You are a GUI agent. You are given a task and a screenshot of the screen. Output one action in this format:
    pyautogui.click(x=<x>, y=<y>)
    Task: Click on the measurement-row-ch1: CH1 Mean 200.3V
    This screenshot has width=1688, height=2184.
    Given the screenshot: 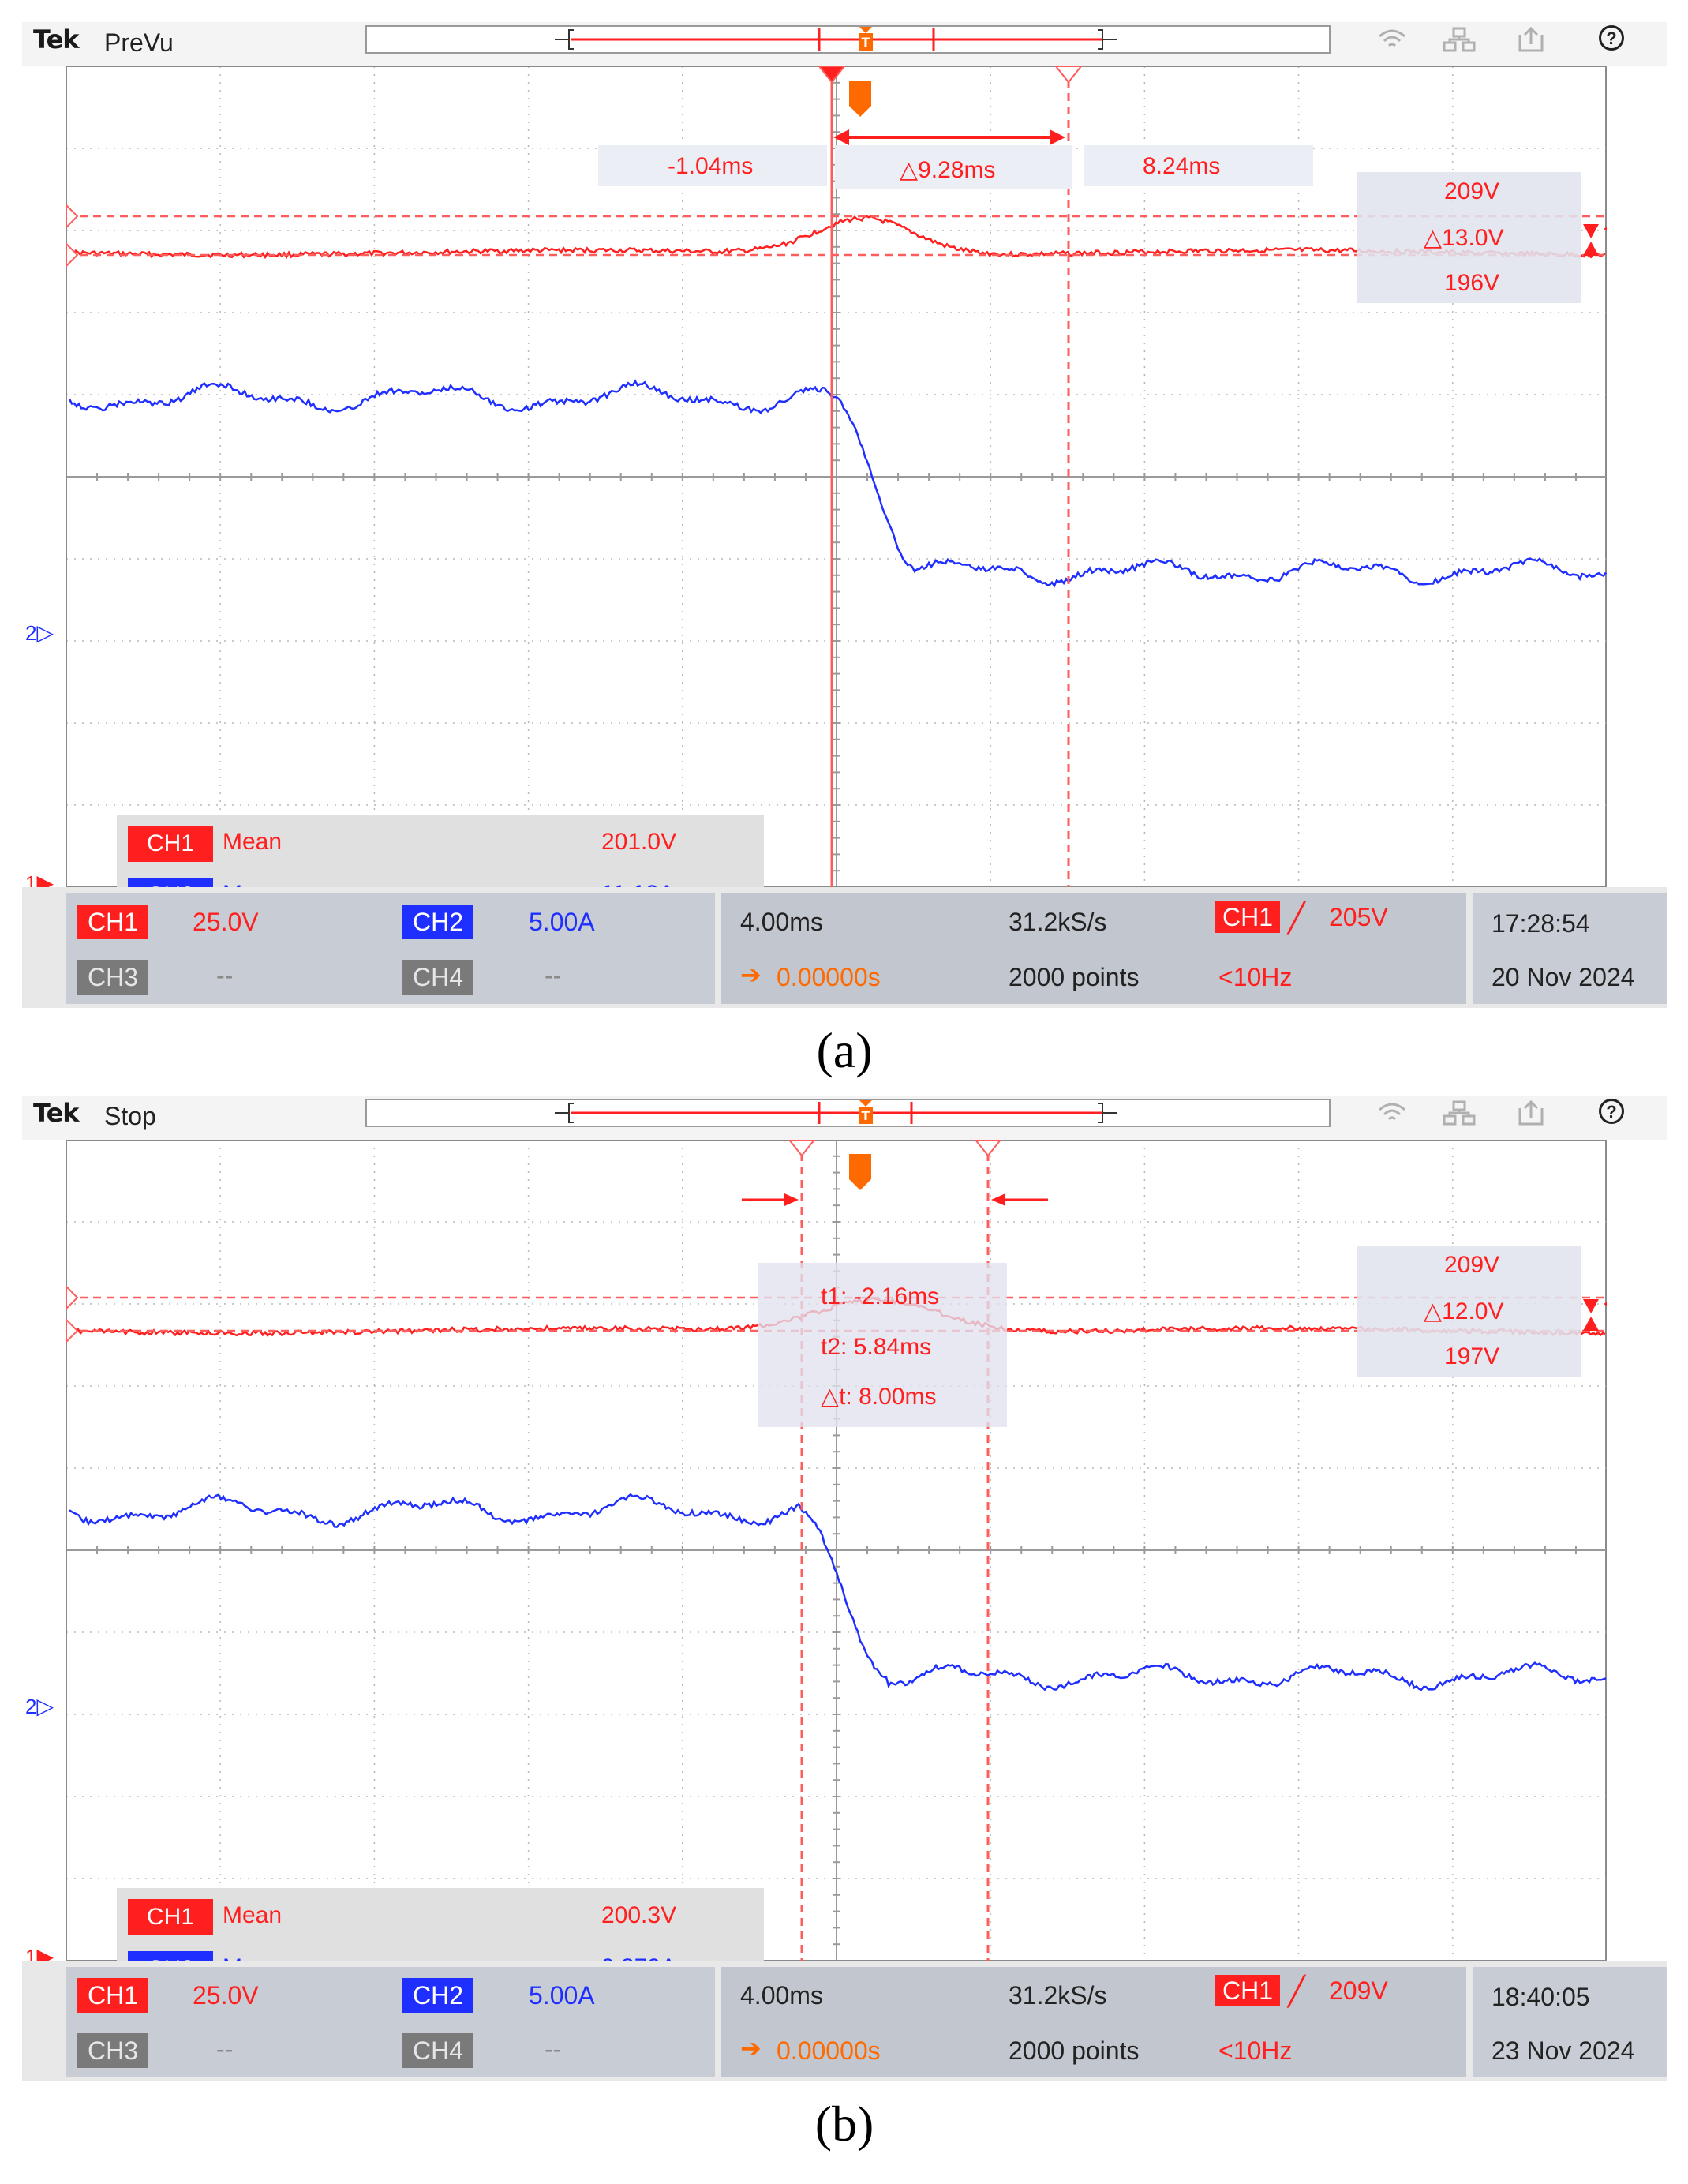 What is the action you would take?
    pyautogui.click(x=443, y=1918)
    